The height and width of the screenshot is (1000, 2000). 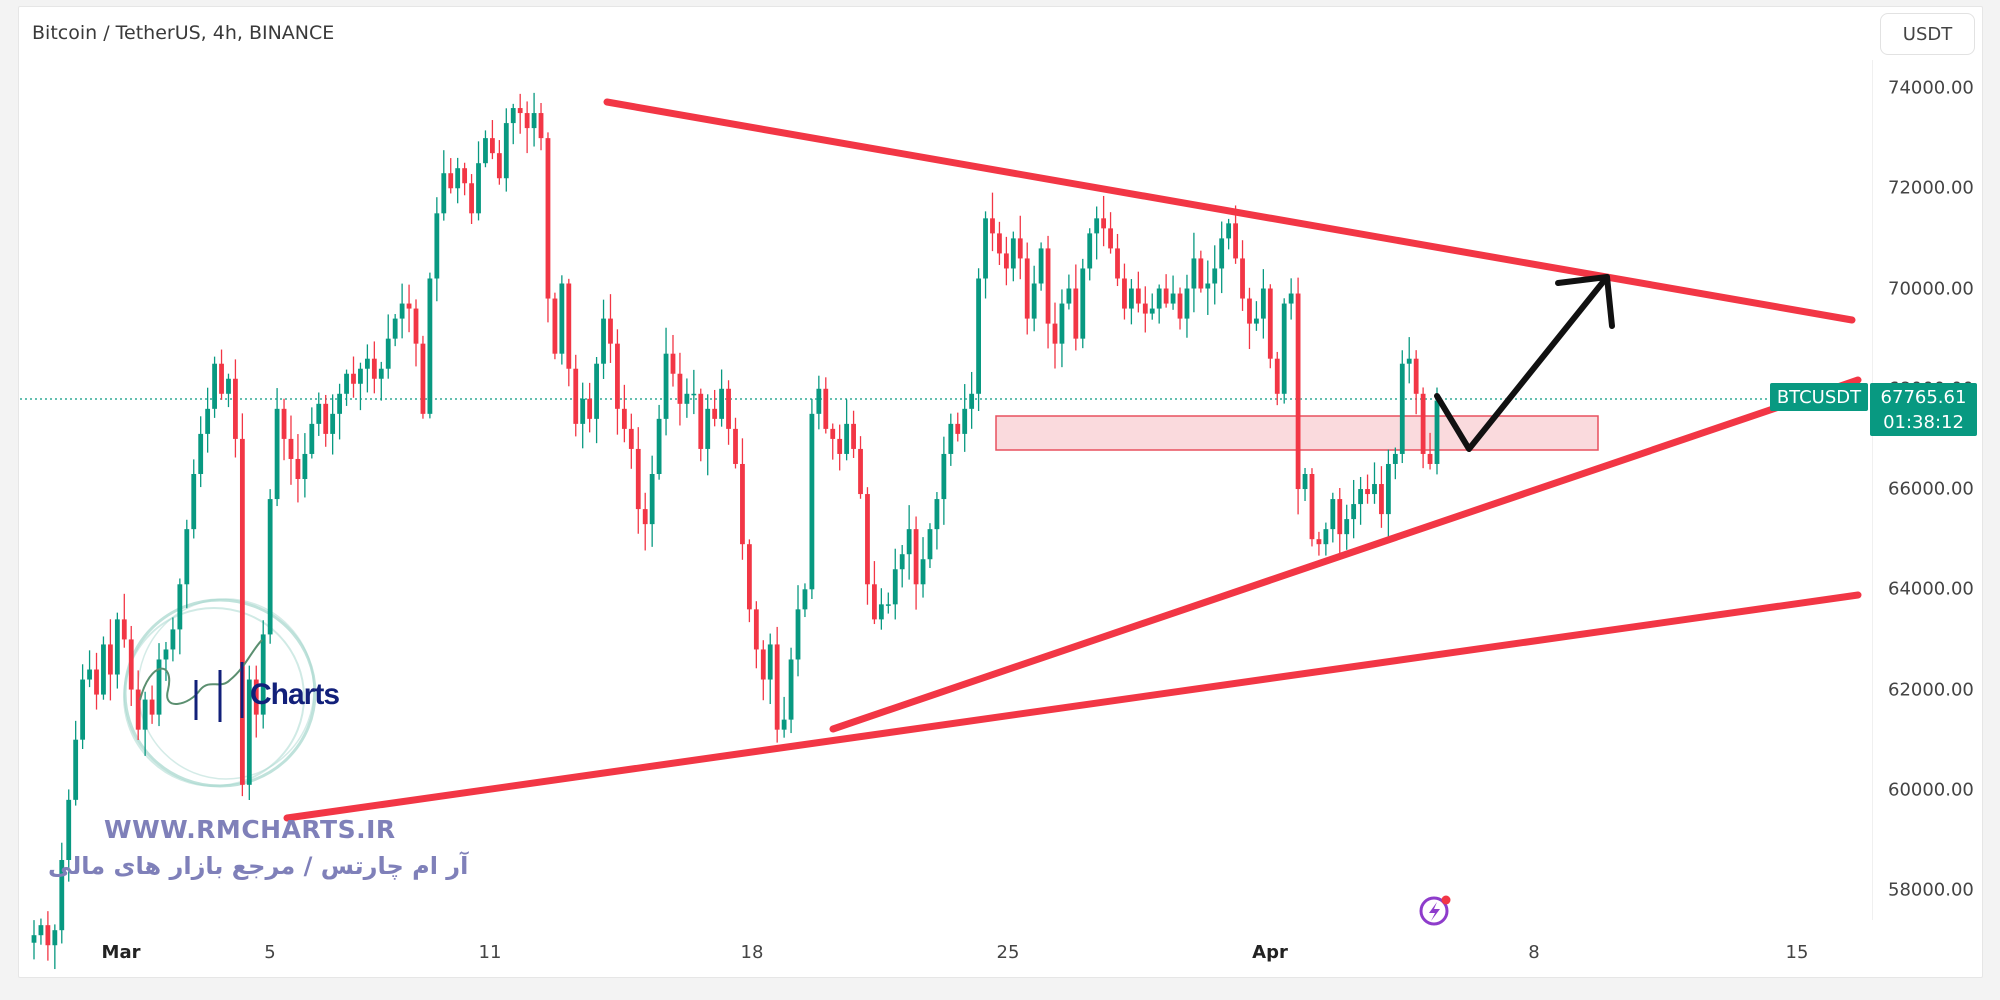 What do you see at coordinates (1008, 952) in the screenshot?
I see `time-tick-label: 25` at bounding box center [1008, 952].